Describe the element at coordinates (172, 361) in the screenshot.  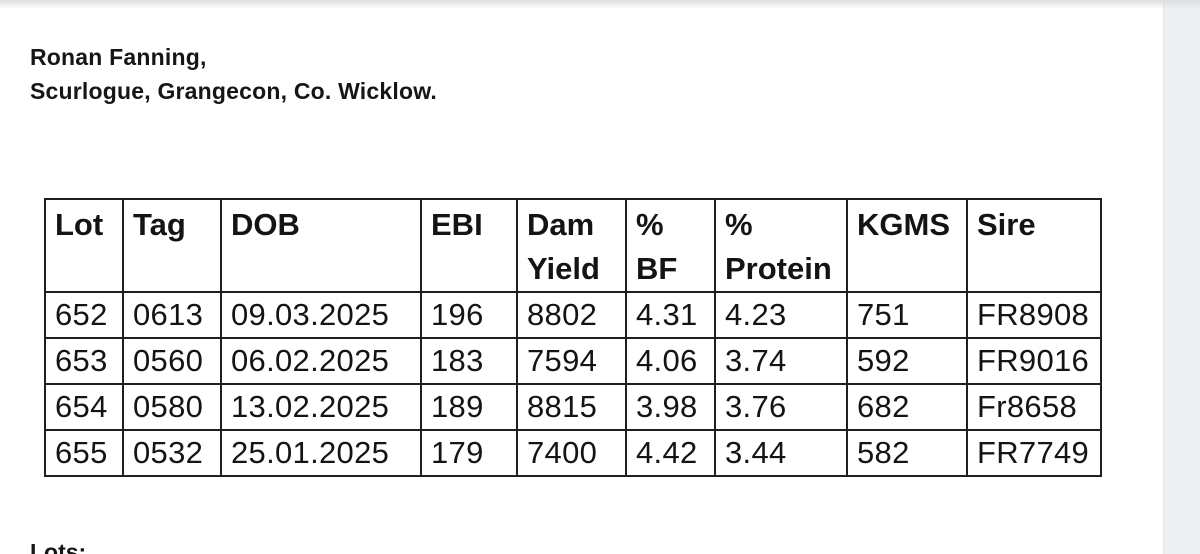
I see `cell-tag: 0560` at that location.